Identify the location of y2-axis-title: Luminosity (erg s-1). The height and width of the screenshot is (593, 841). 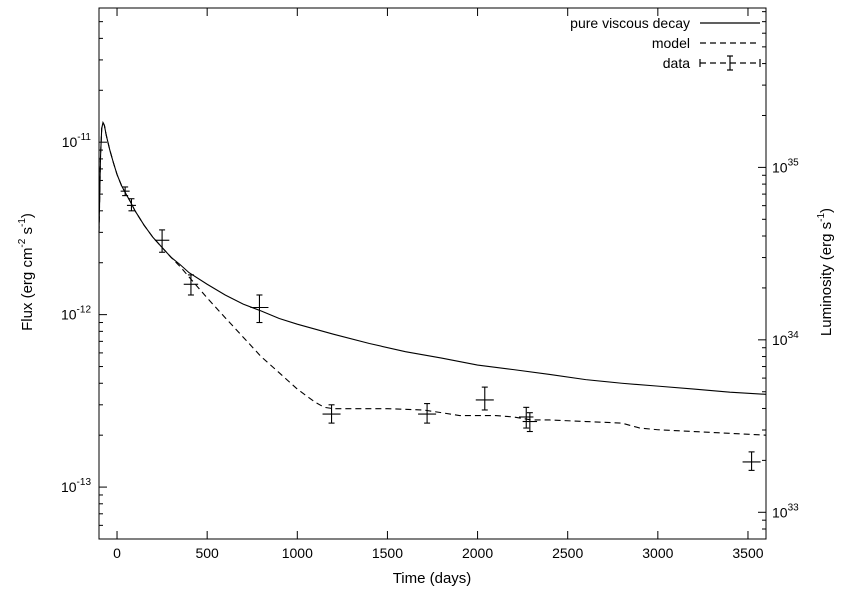
(825, 272).